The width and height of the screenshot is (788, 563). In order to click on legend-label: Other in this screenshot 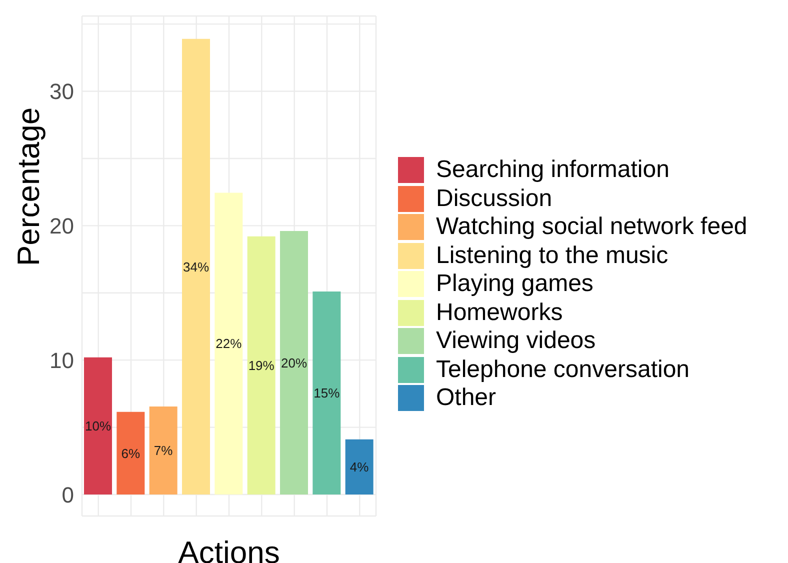, I will do `click(466, 398)`.